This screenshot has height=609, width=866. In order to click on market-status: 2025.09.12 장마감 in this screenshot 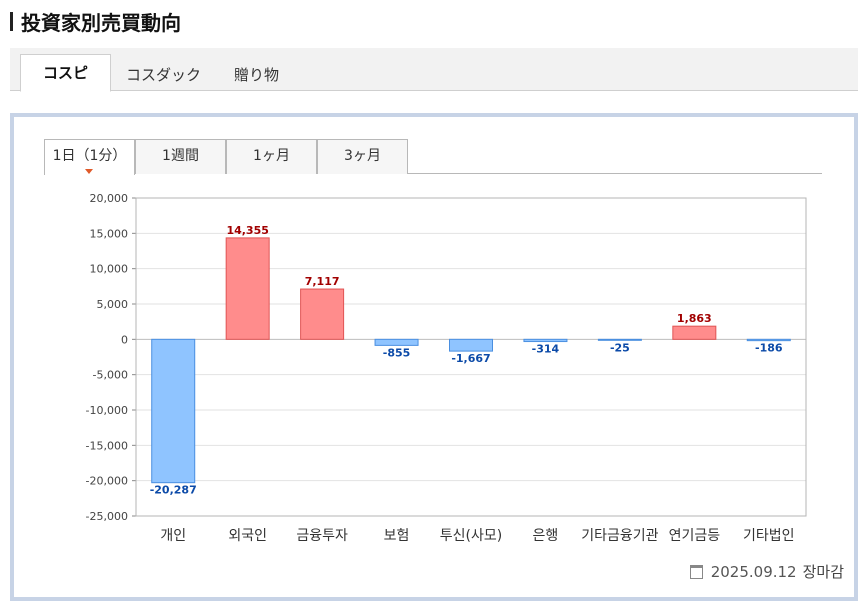, I will do `click(766, 571)`.